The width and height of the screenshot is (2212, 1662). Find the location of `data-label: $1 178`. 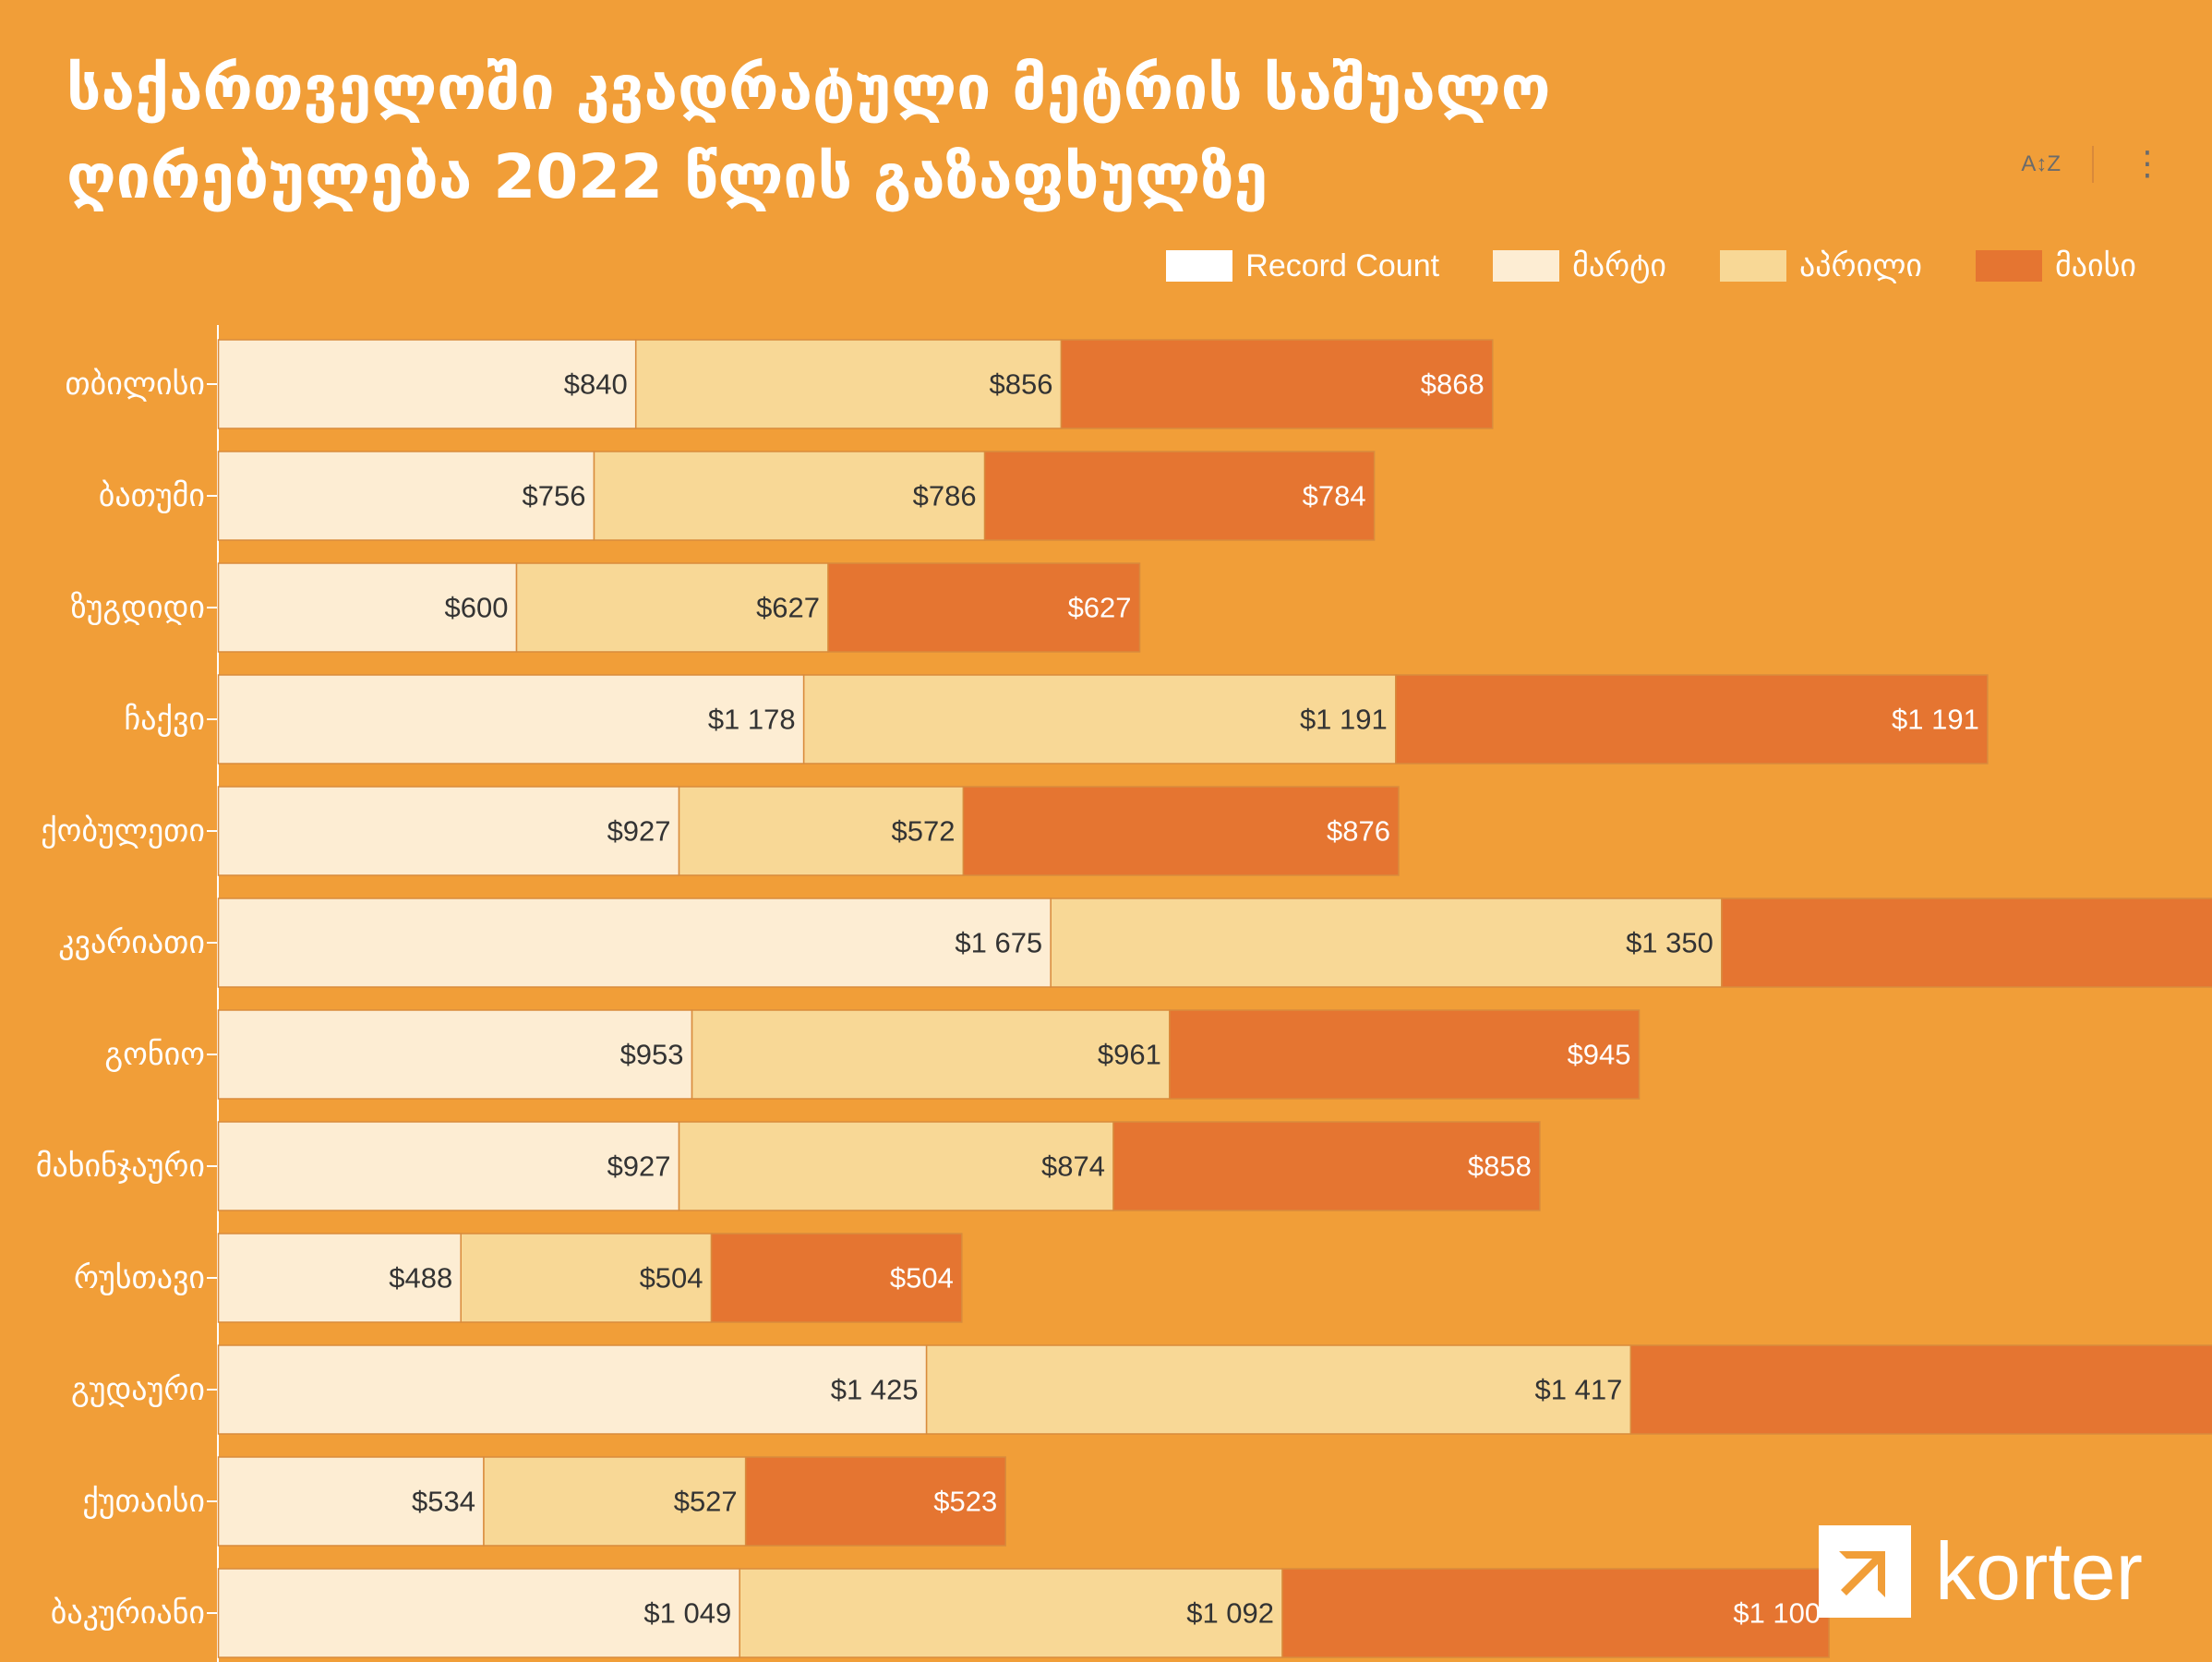

data-label: $1 178 is located at coordinates (752, 720).